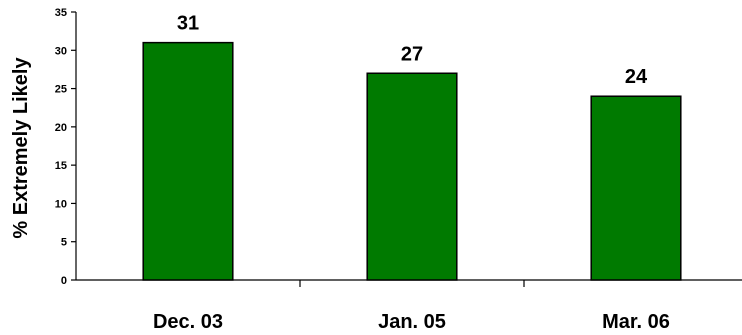 The width and height of the screenshot is (742, 335). Describe the element at coordinates (188, 24) in the screenshot. I see `data-label: 31` at that location.